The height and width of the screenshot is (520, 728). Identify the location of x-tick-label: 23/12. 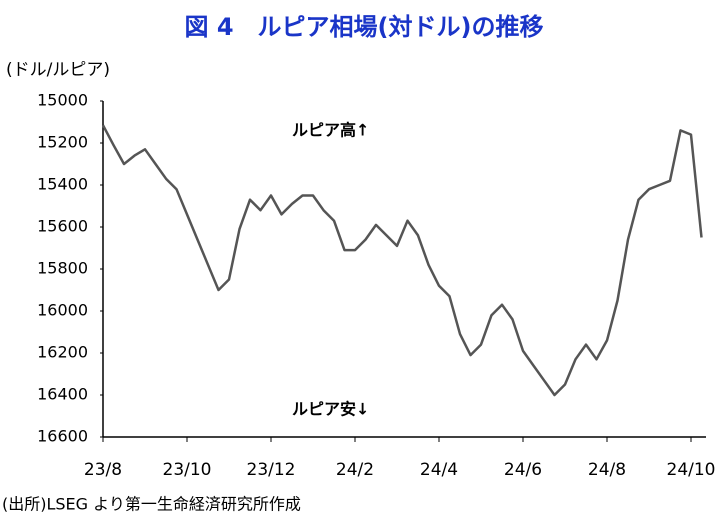
(271, 470).